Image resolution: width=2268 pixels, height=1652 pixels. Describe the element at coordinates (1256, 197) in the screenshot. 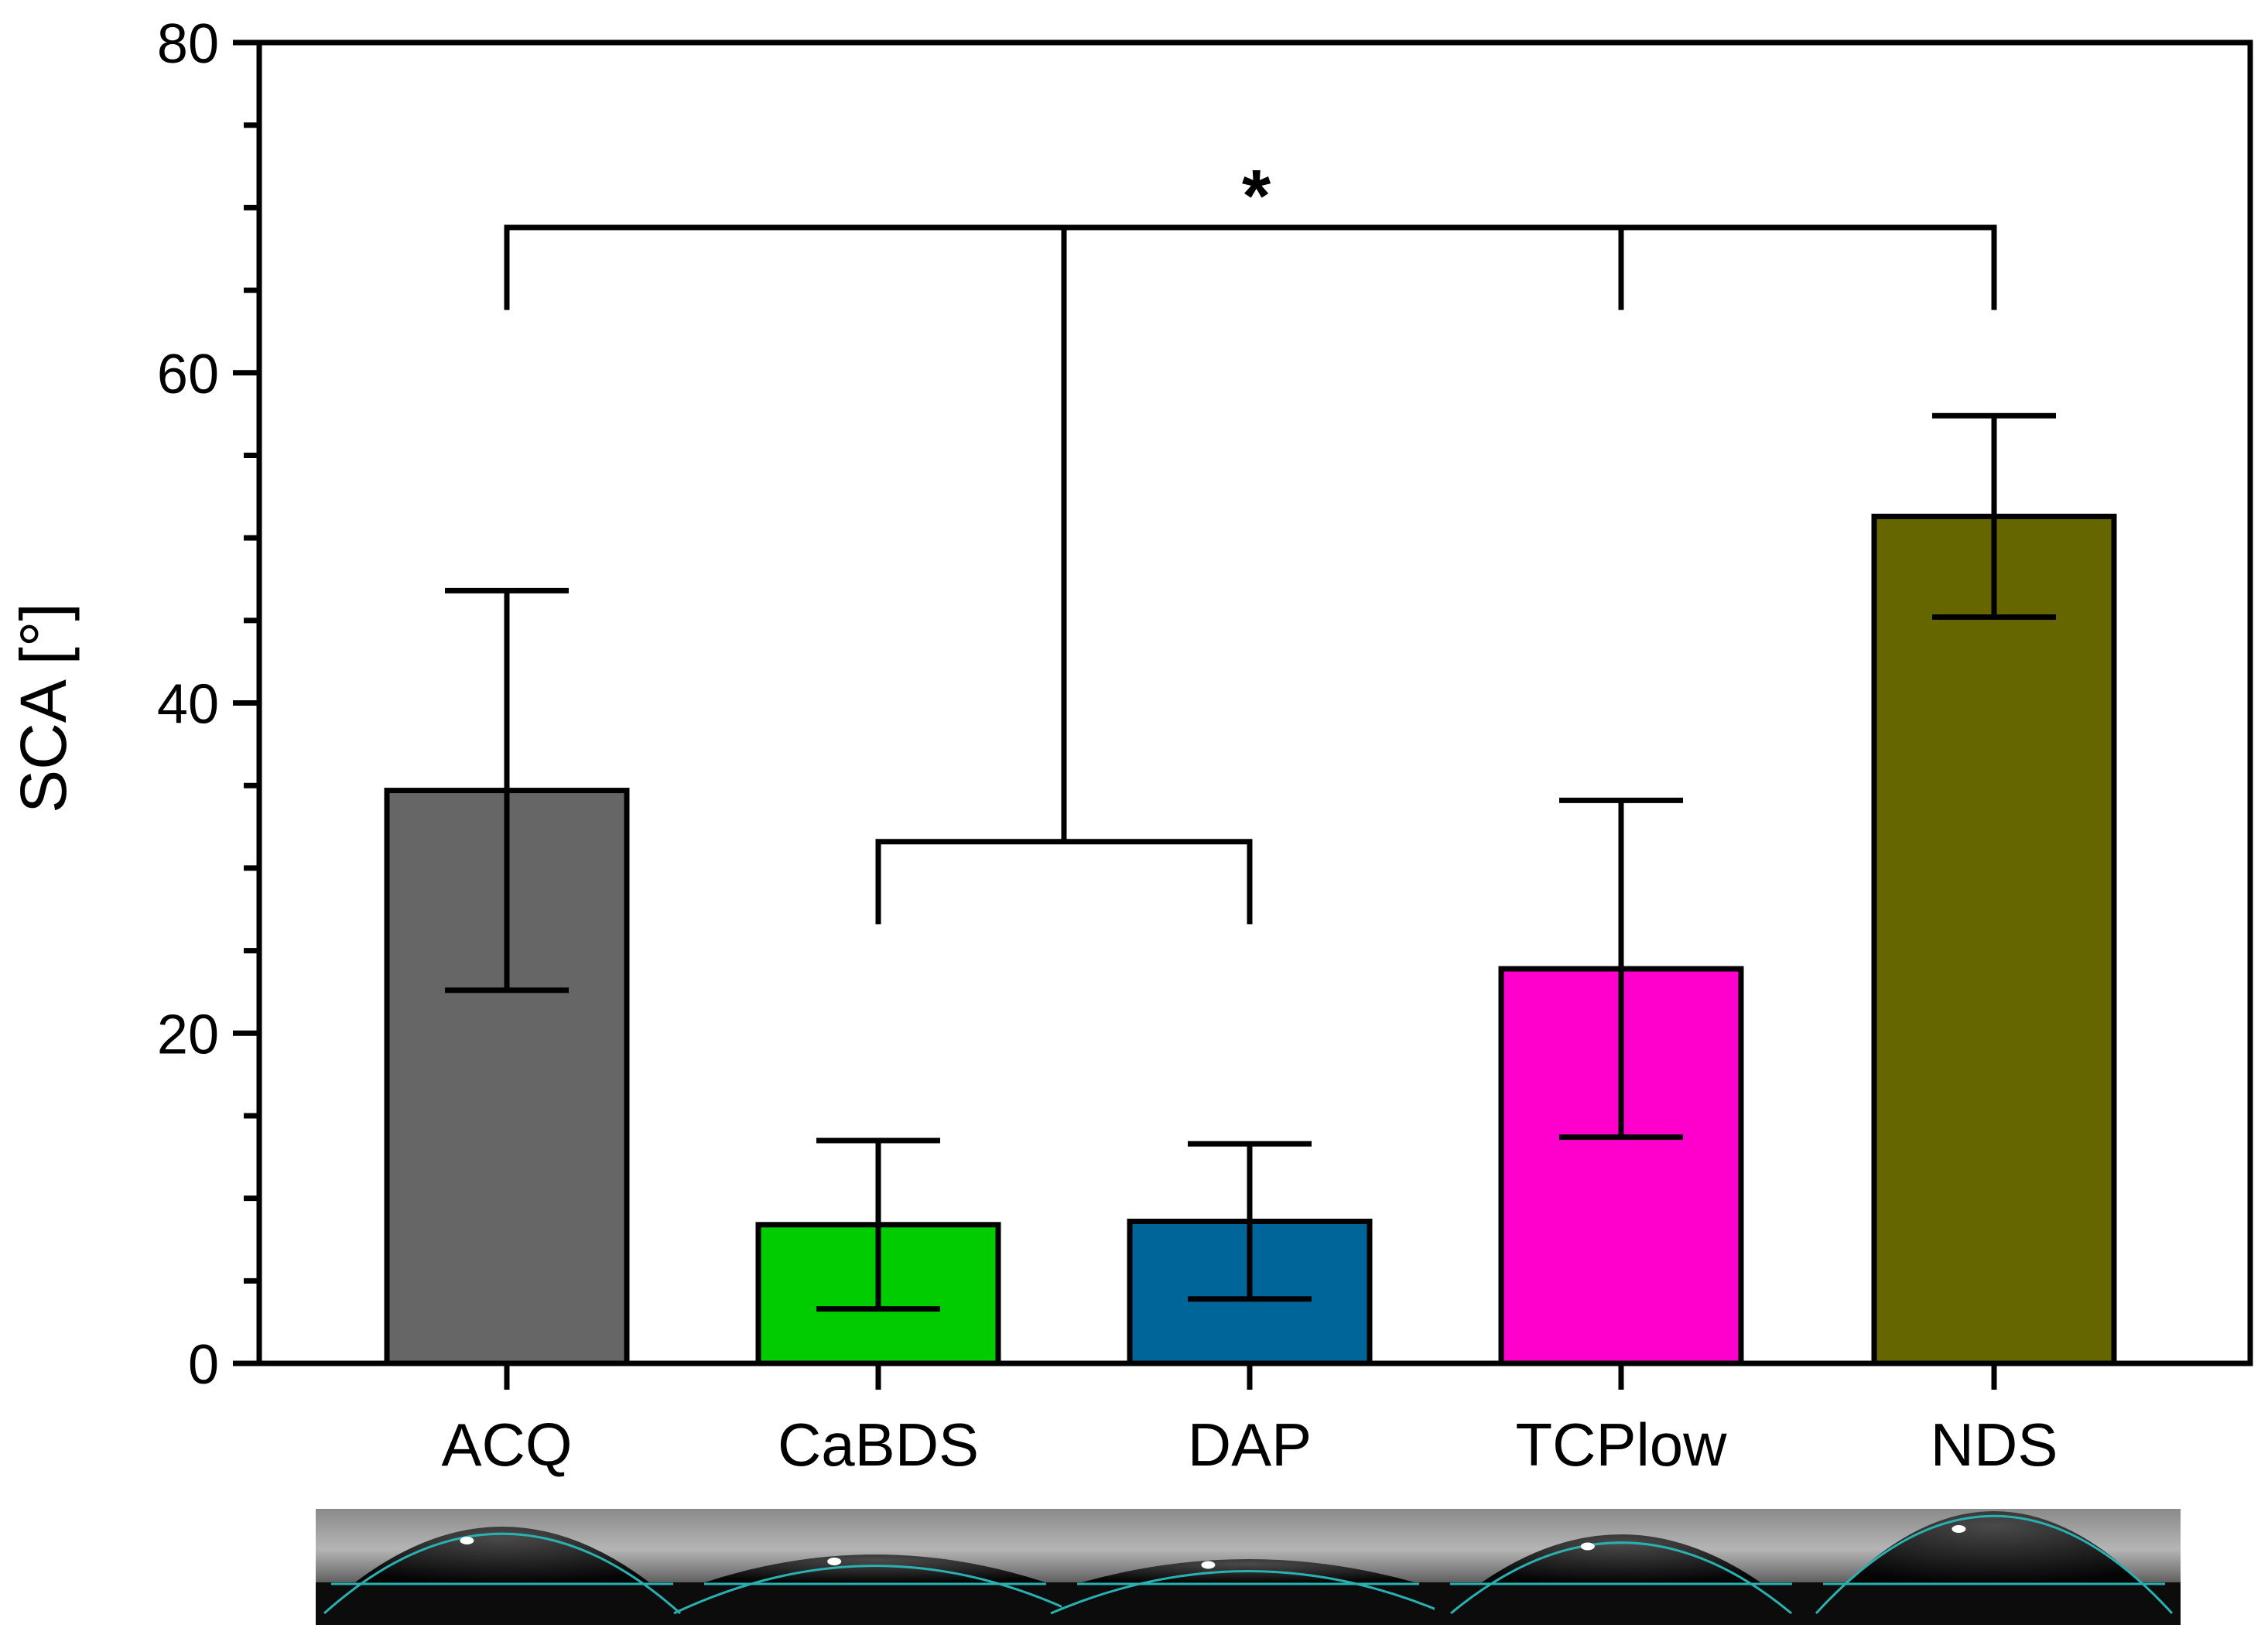

I see `significance-label: *` at that location.